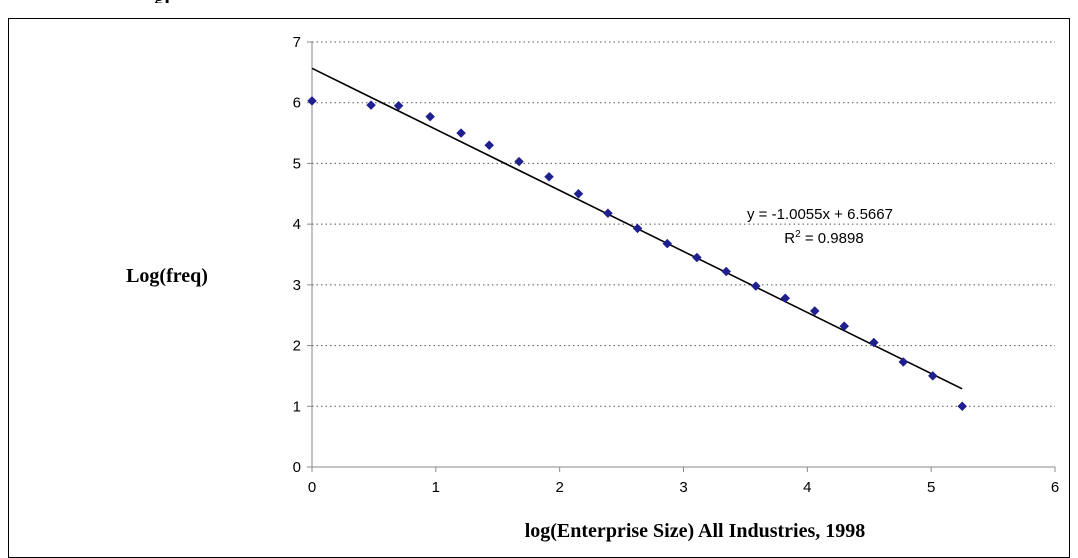 This screenshot has height=558, width=1078. Describe the element at coordinates (297, 406) in the screenshot. I see `y-tick-label-1: 1` at that location.